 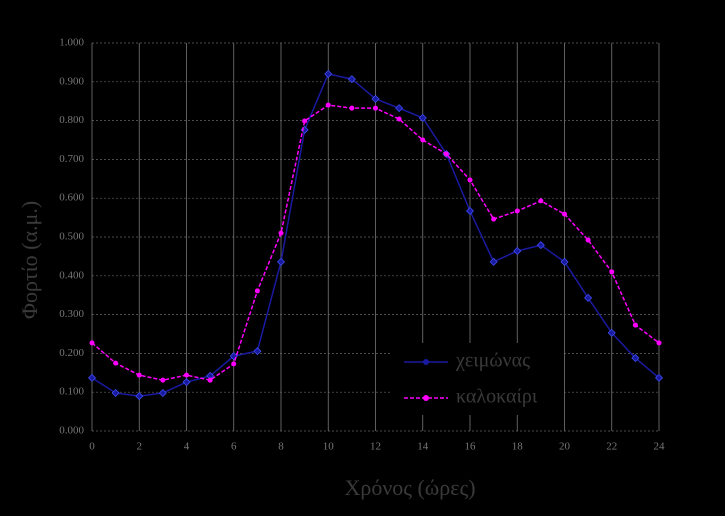 What do you see at coordinates (71, 198) in the screenshot?
I see `y-tick-label: 0.600` at bounding box center [71, 198].